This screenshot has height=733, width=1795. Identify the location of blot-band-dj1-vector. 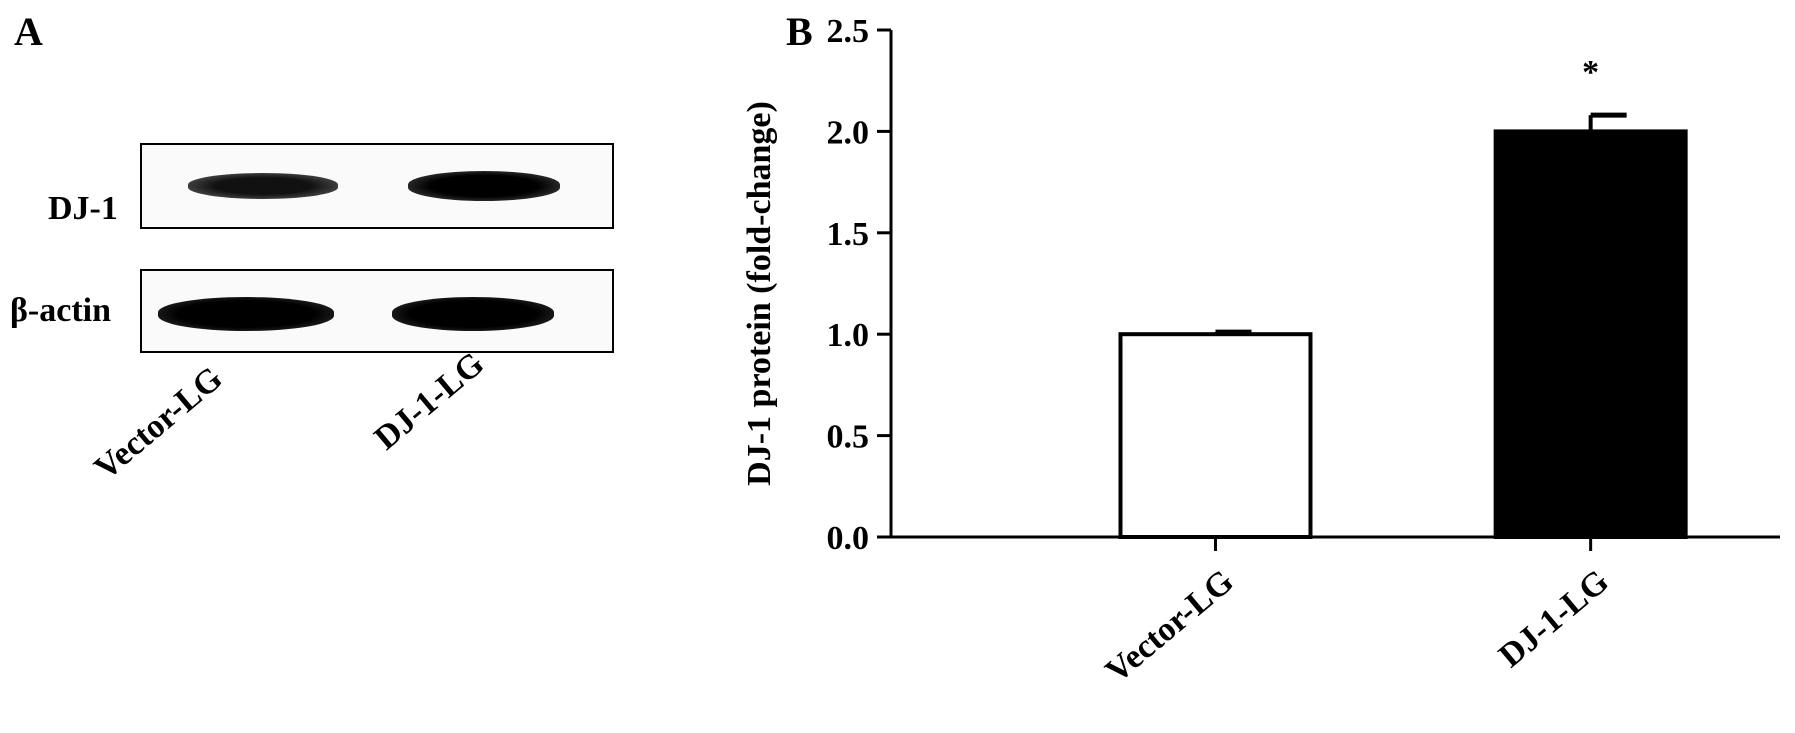
(263, 186).